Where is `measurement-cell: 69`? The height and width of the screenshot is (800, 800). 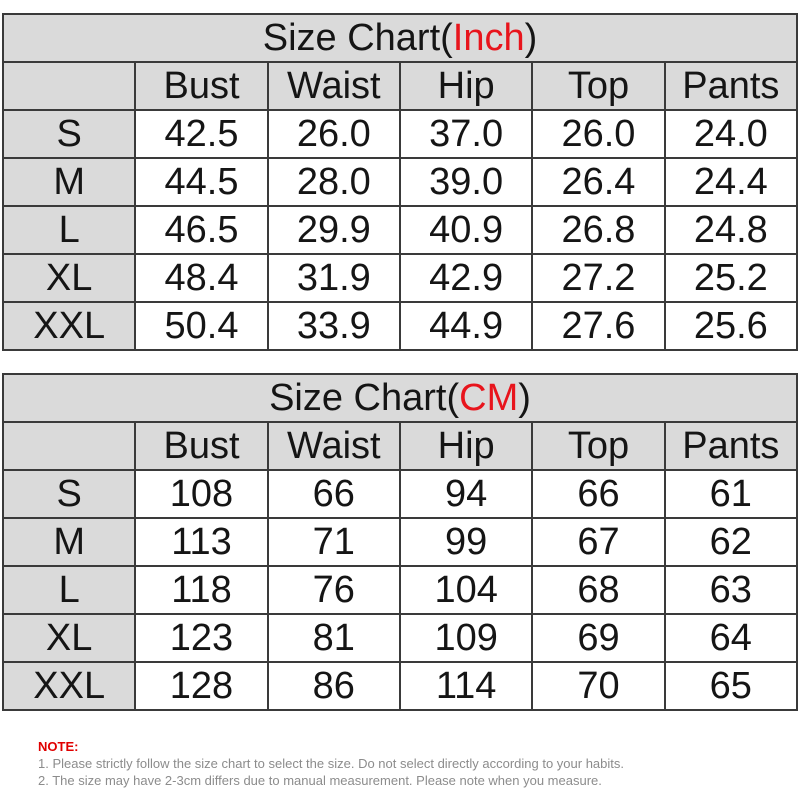
measurement-cell: 69 is located at coordinates (598, 638).